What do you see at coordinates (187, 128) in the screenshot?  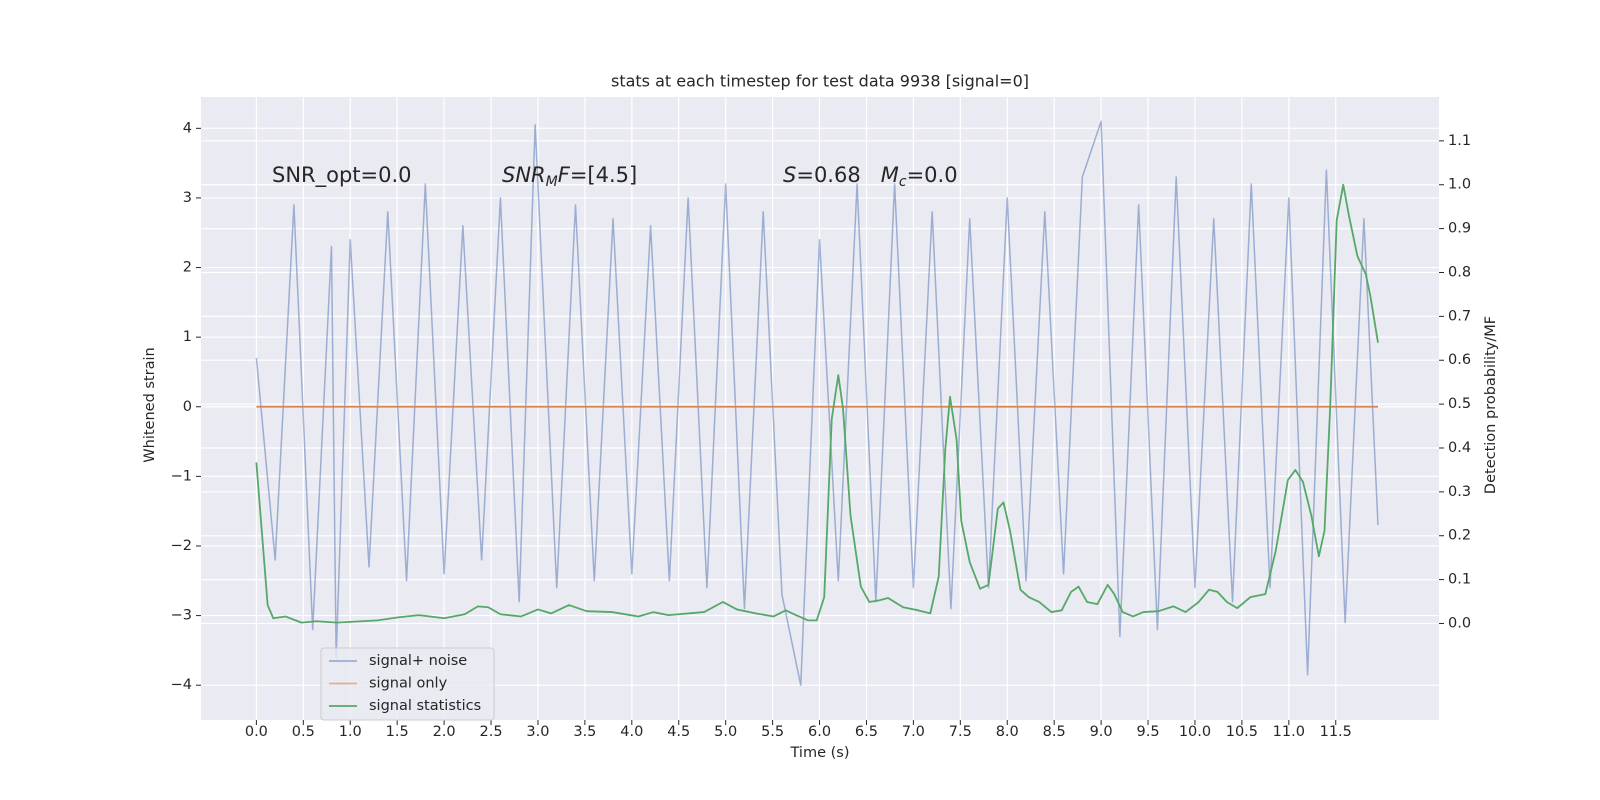 I see `y-tick-label: 4` at bounding box center [187, 128].